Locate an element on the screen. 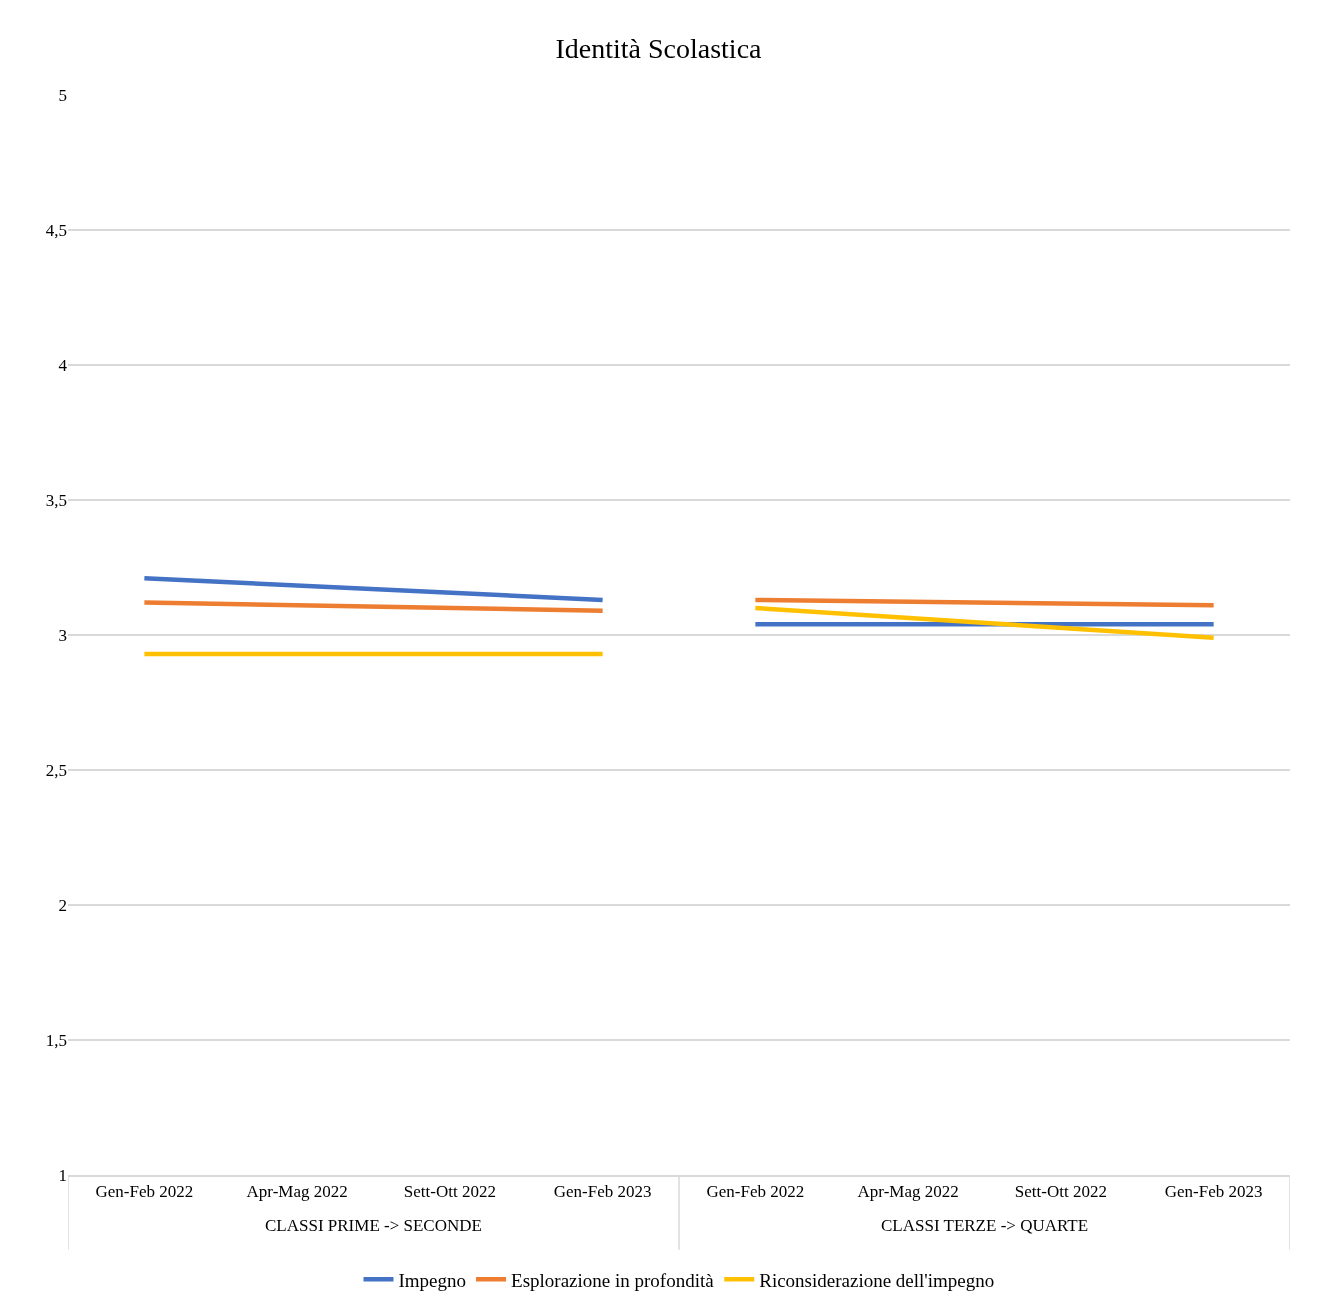  y-tick-label: 5 is located at coordinates (62, 95).